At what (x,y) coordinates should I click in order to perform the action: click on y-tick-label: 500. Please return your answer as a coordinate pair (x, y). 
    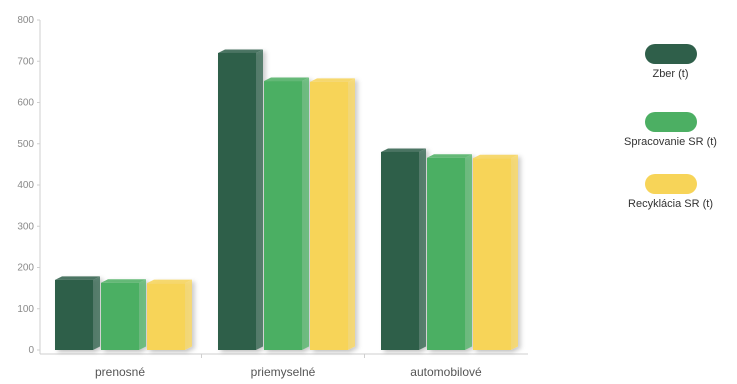
    Looking at the image, I should click on (25, 144).